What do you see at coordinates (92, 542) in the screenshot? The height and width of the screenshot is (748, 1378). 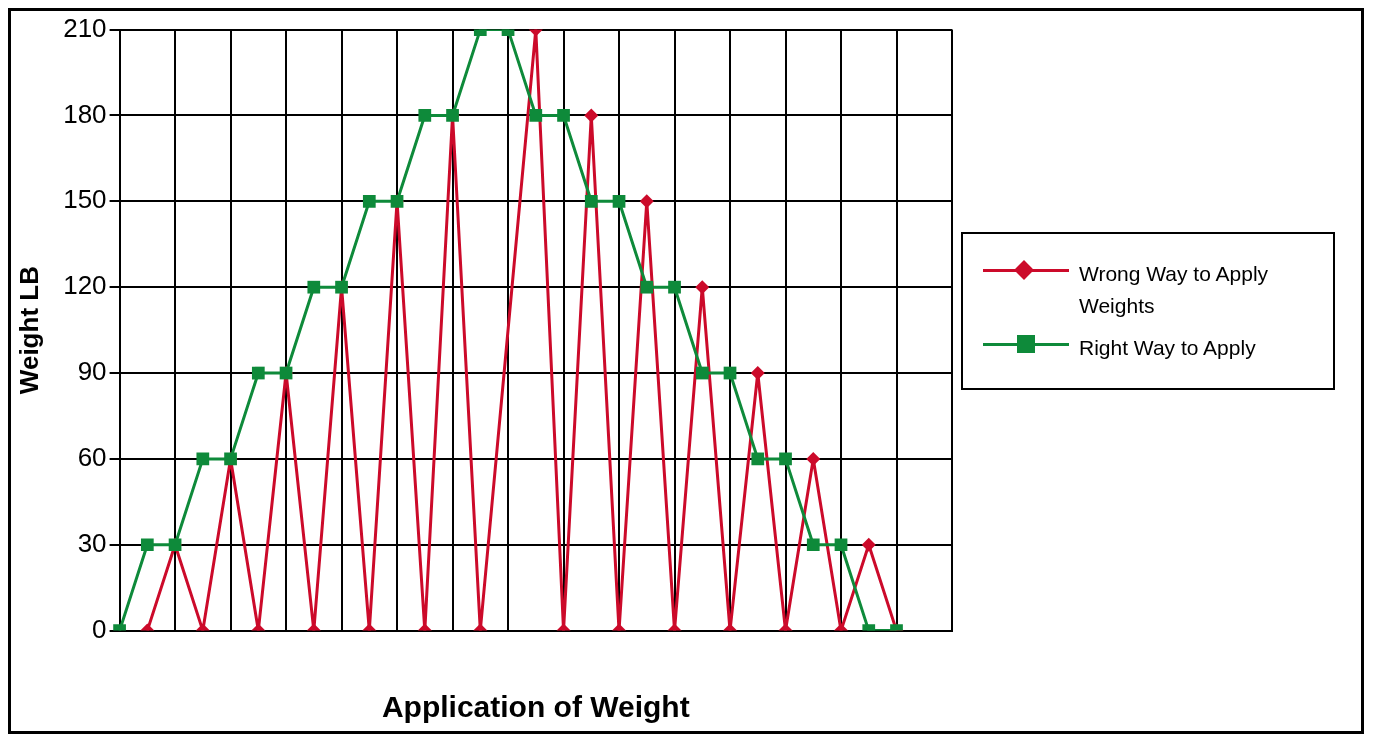 I see `y-tick-label: 30` at bounding box center [92, 542].